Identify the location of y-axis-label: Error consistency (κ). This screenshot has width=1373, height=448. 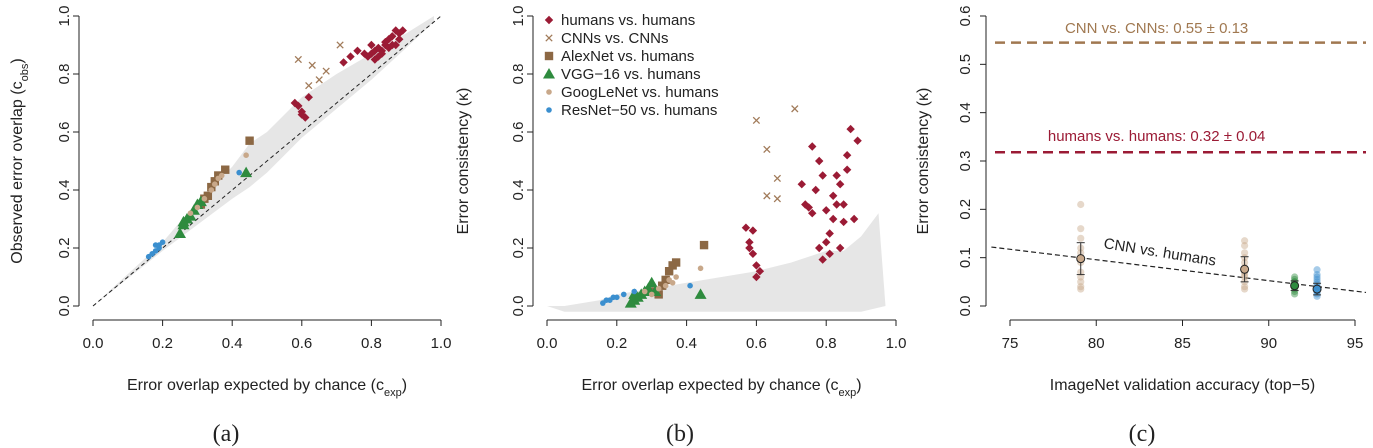
(923, 161).